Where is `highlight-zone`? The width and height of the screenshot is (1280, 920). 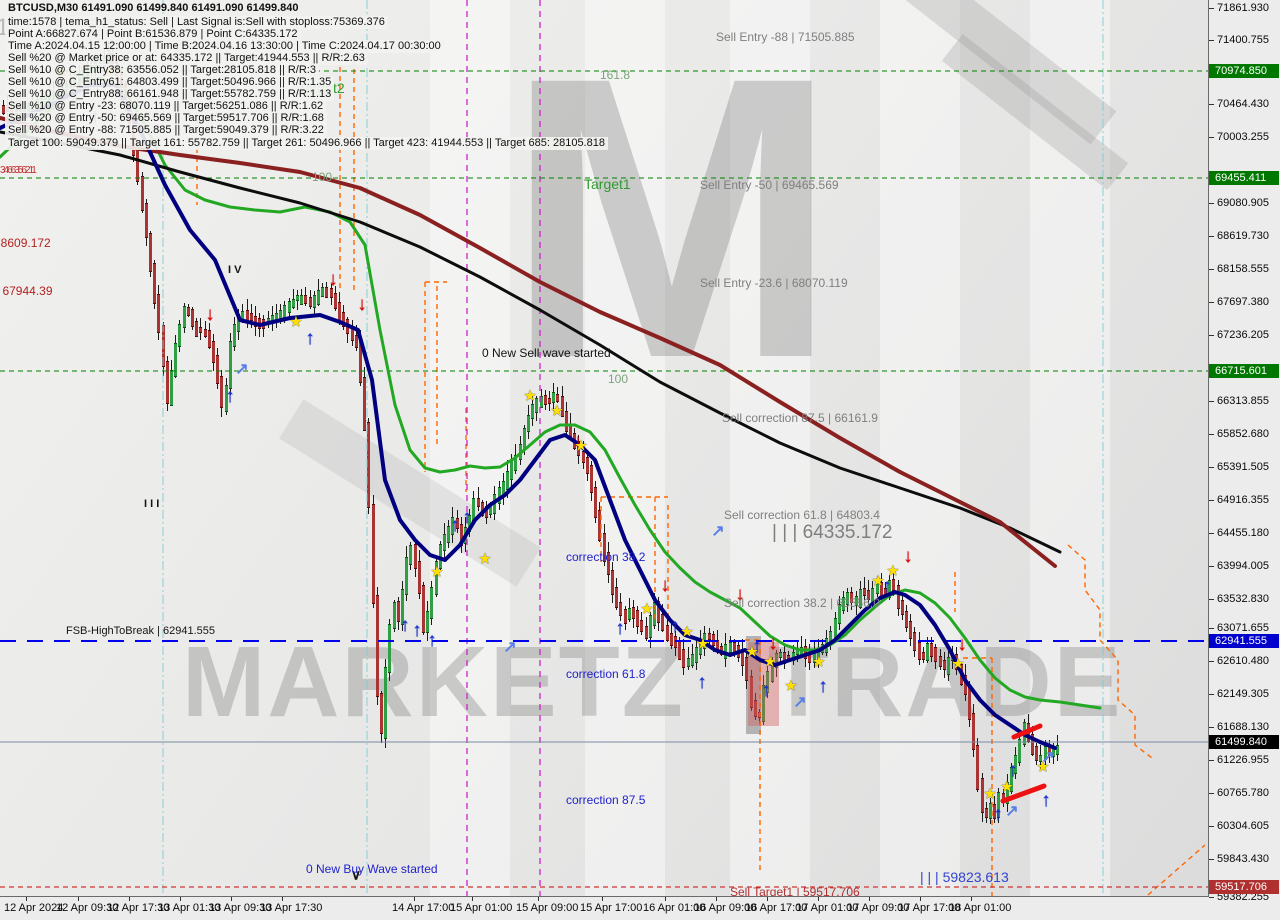 highlight-zone is located at coordinates (763, 684).